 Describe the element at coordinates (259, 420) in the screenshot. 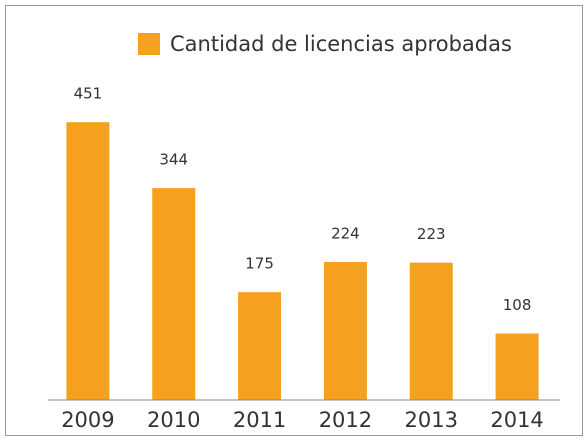

I see `x-tick-label: 2011` at that location.